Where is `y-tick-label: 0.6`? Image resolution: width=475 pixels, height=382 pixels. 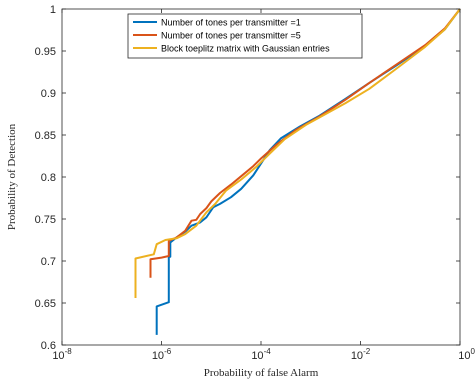
y-tick-label: 0.6 is located at coordinates (48, 346).